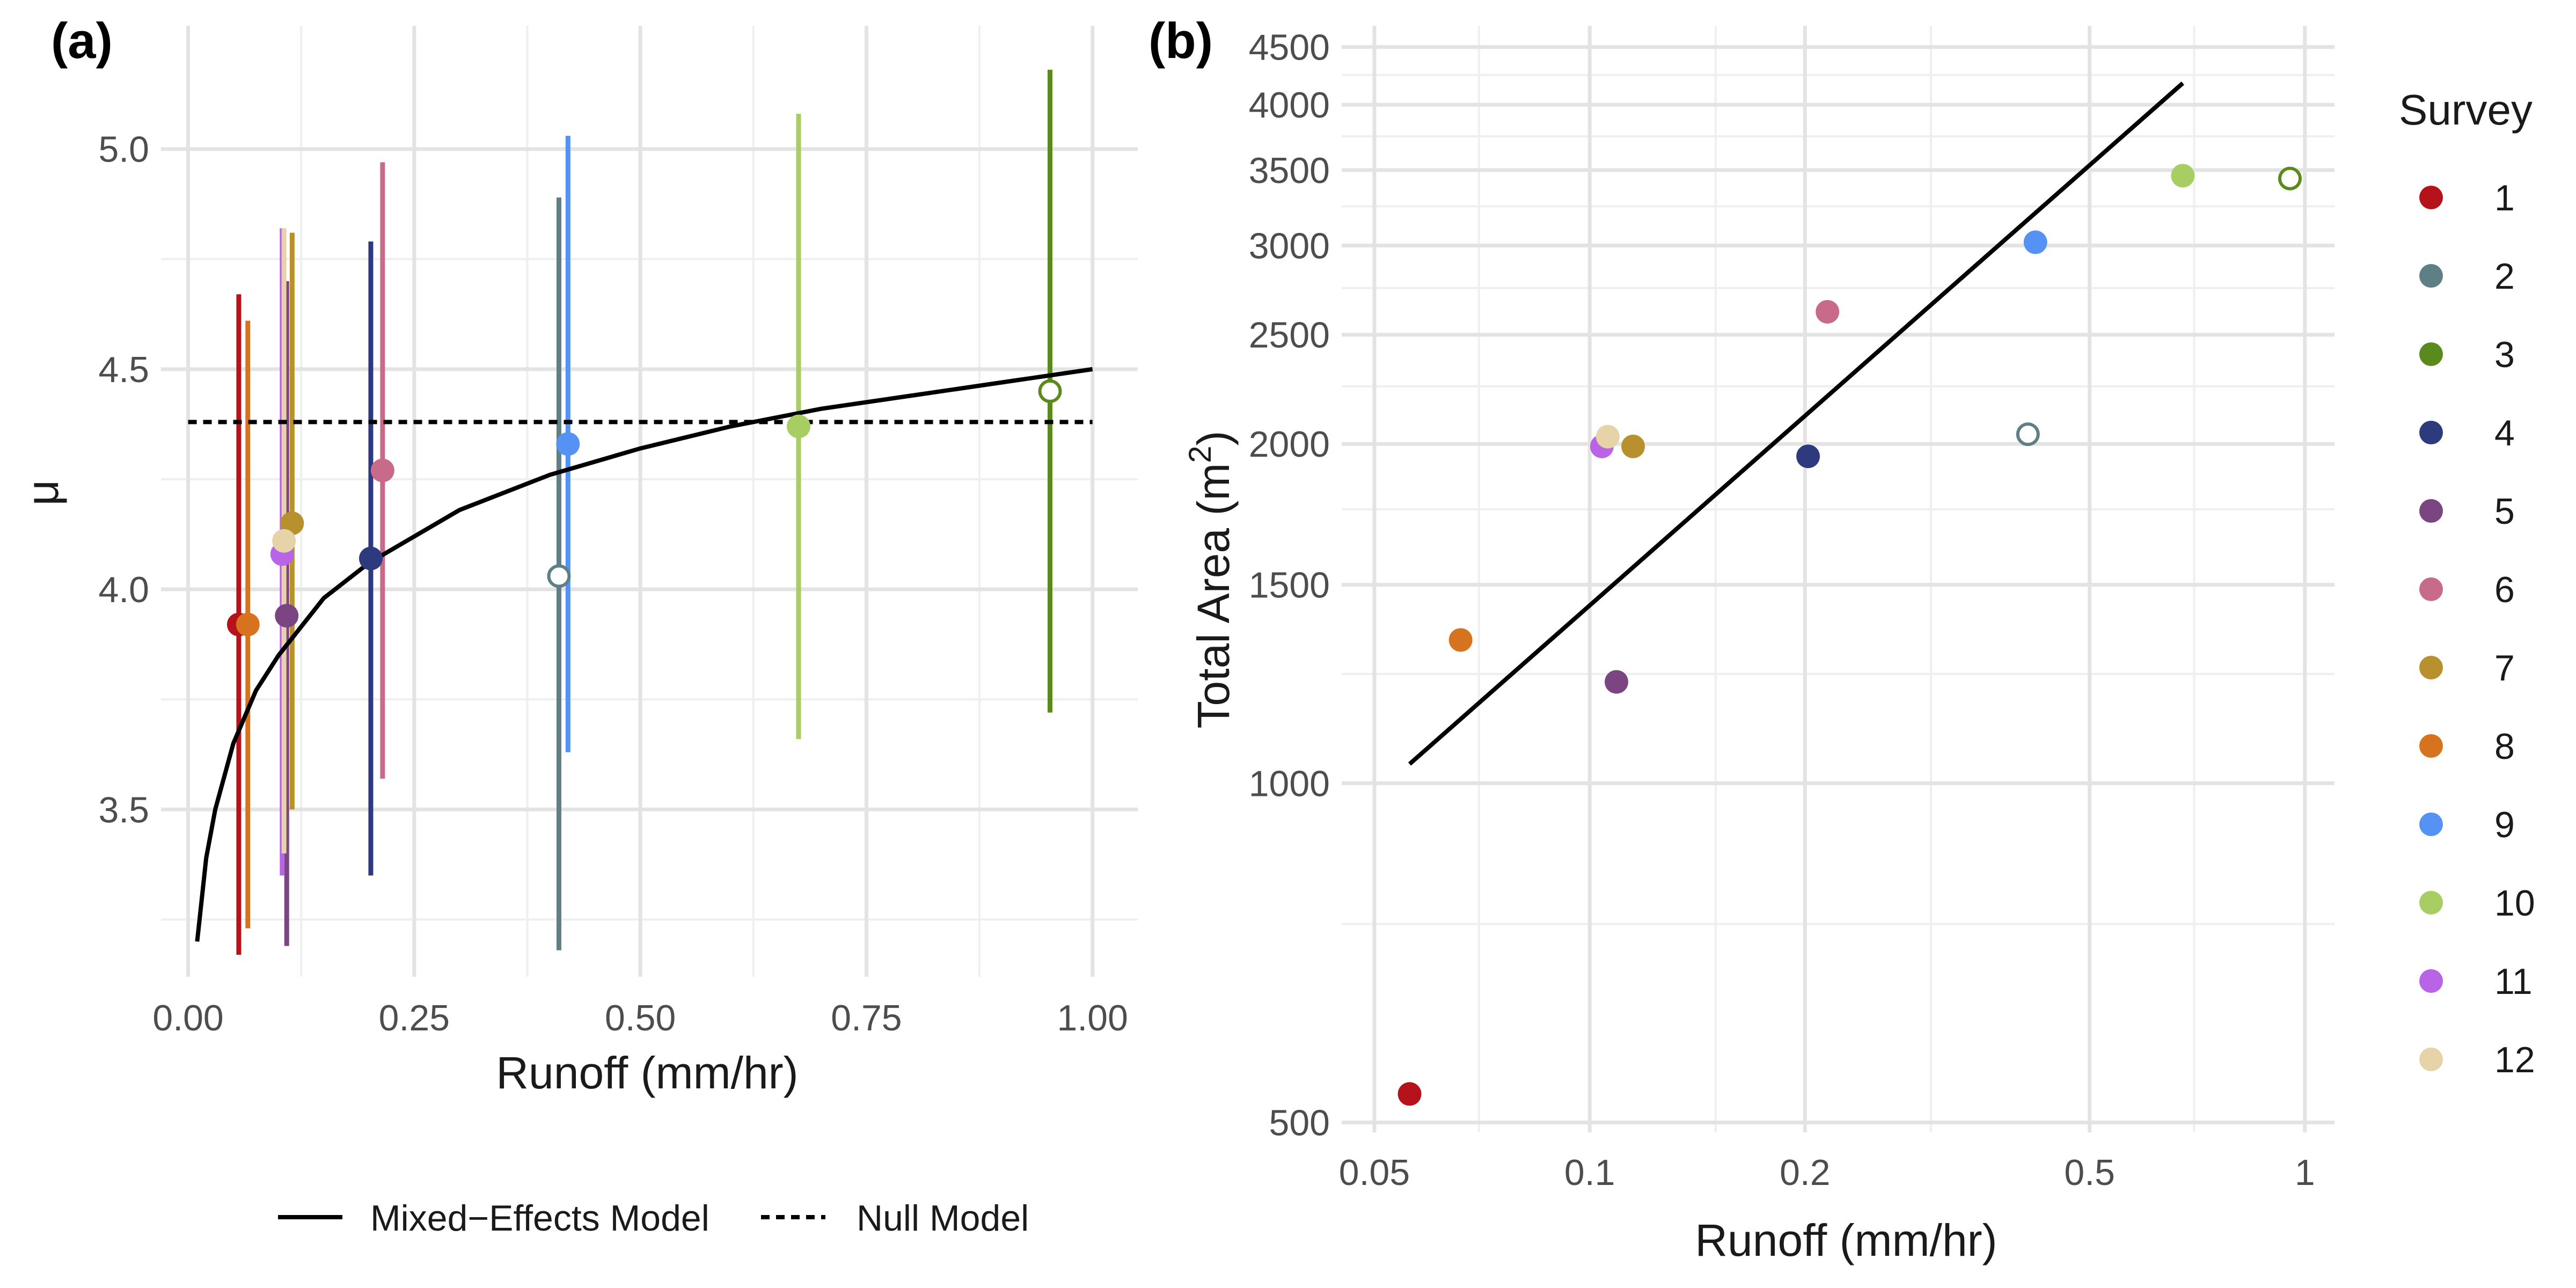 The height and width of the screenshot is (1288, 2576). Describe the element at coordinates (2467, 198) in the screenshot. I see `survey-legend-item-1: 1` at that location.